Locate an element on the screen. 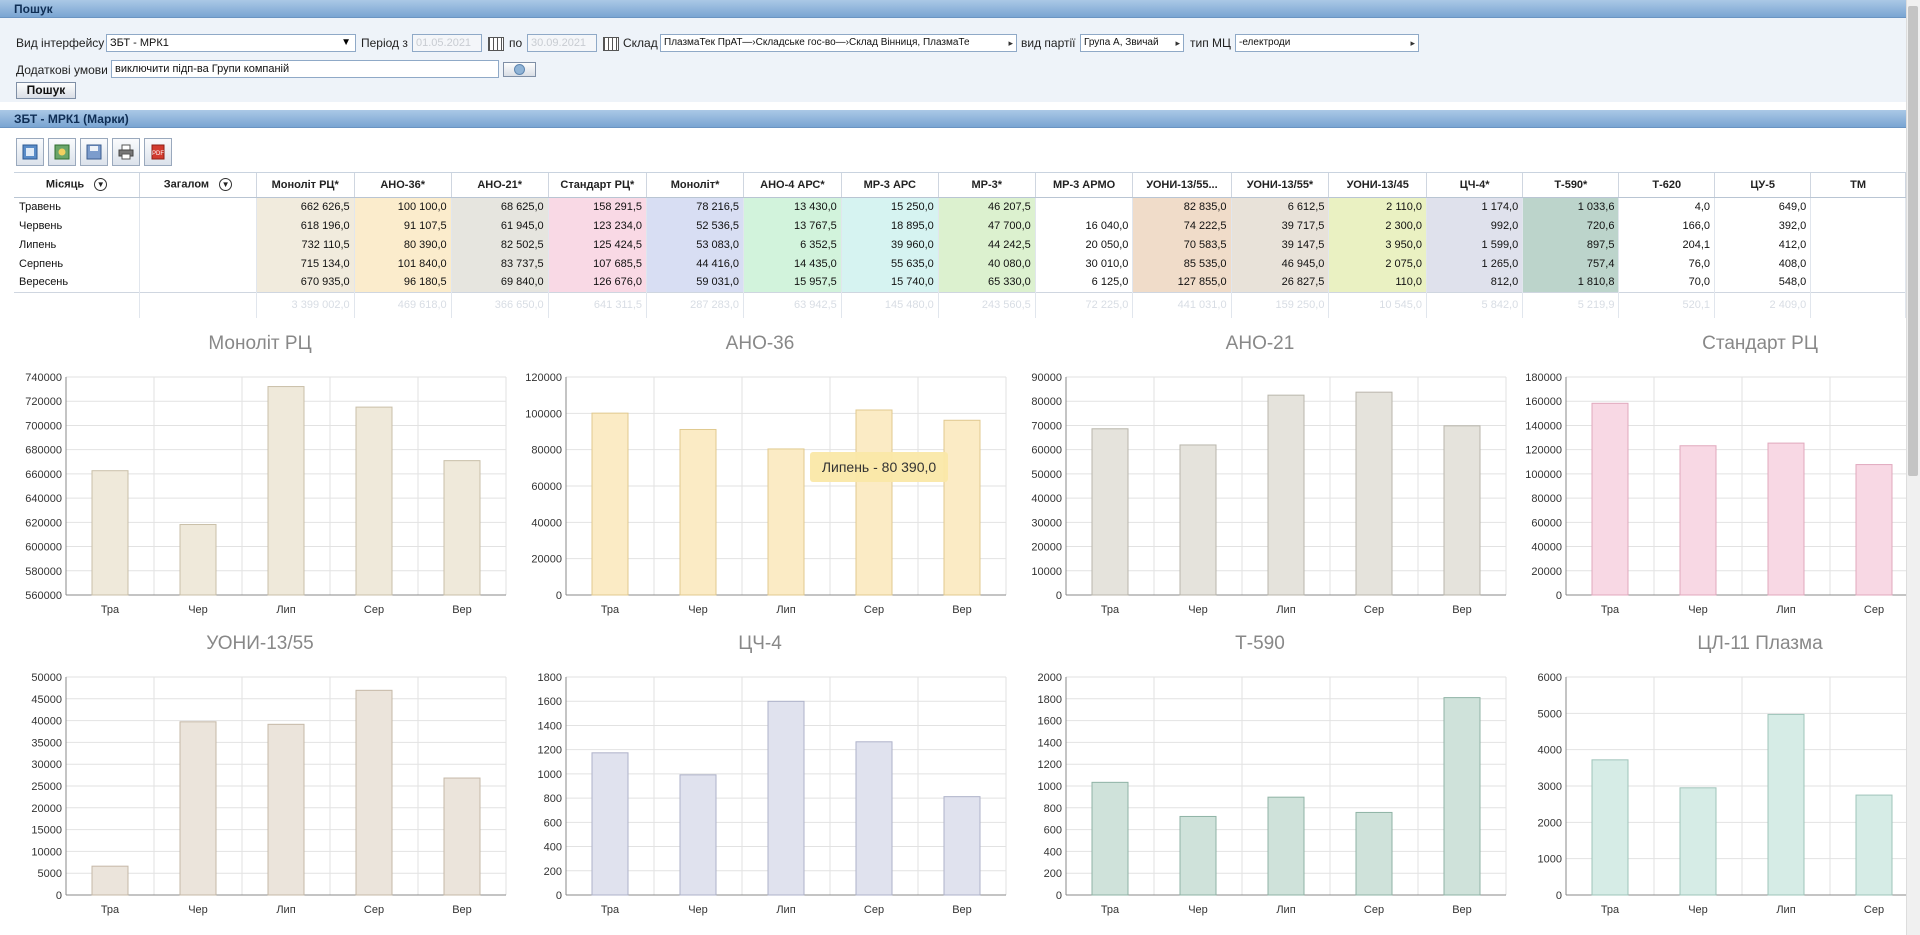  mc-type-select: -електроди ▸ is located at coordinates (1327, 43).